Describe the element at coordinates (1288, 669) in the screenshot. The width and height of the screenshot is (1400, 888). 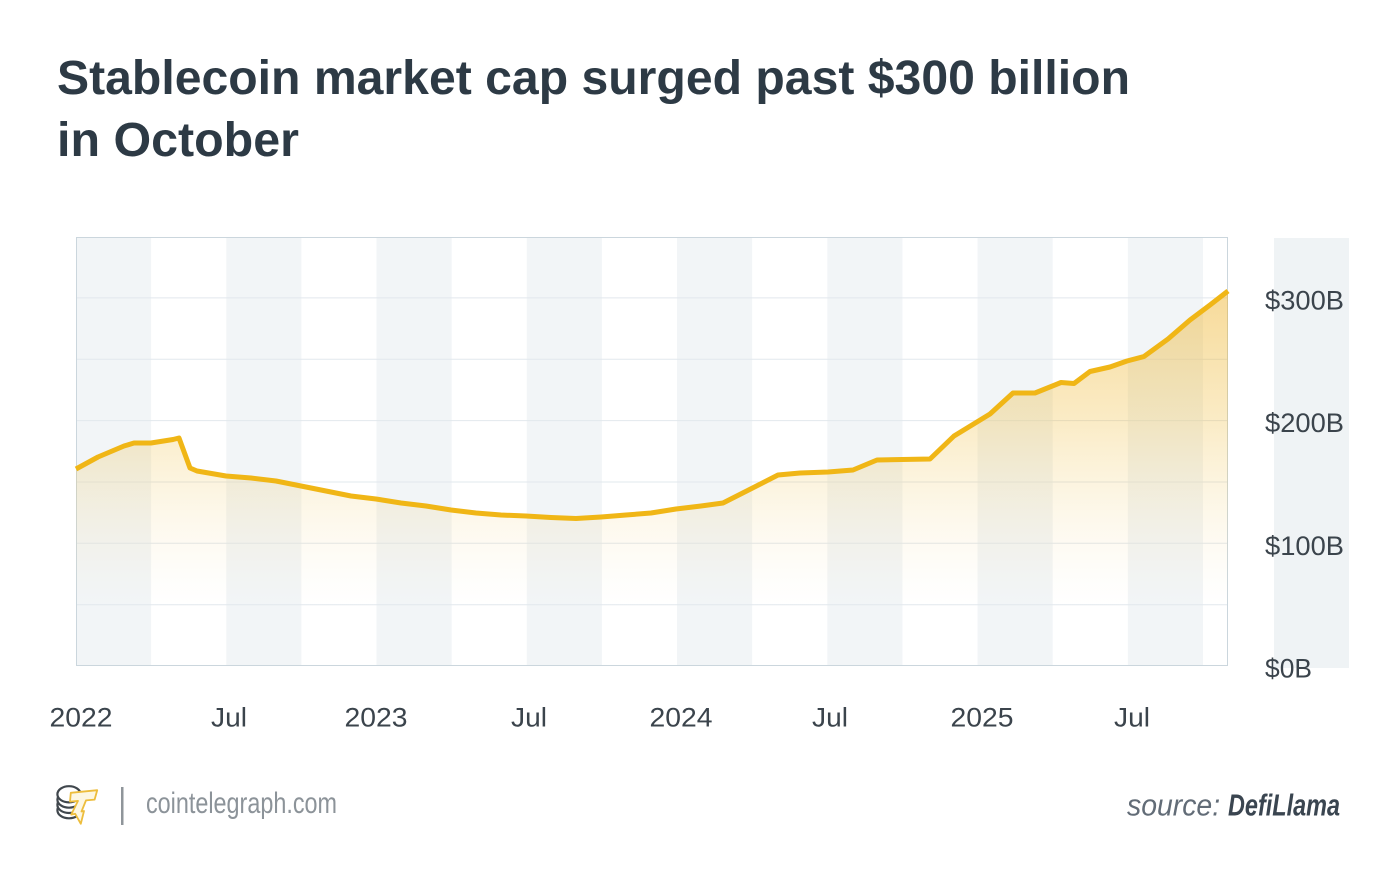
I see `svg-text: $0B` at that location.